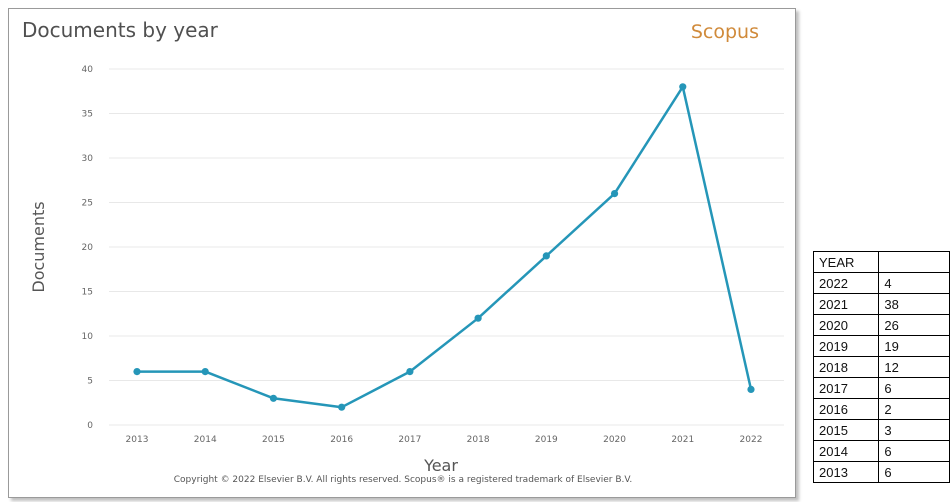 The width and height of the screenshot is (950, 502). What do you see at coordinates (444, 440) in the screenshot?
I see `x-tick-labels: 2013 2014 2015 2016 2017 2018 2019 2020 2021 2022` at bounding box center [444, 440].